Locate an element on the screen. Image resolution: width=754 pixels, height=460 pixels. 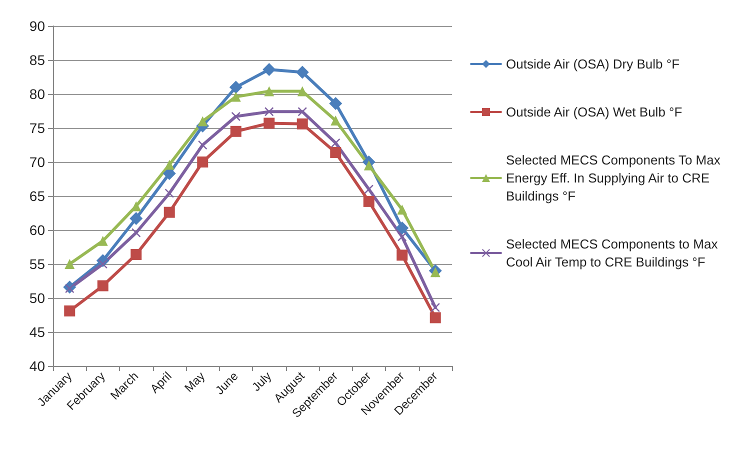
y-tick-label: 60 is located at coordinates (37, 230).